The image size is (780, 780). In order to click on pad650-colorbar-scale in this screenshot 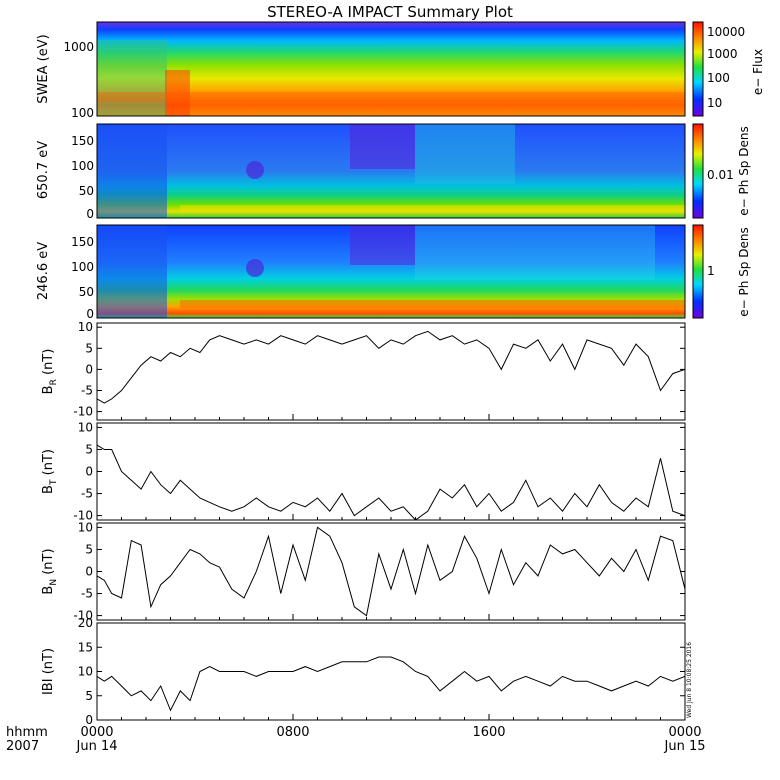, I will do `click(698, 171)`.